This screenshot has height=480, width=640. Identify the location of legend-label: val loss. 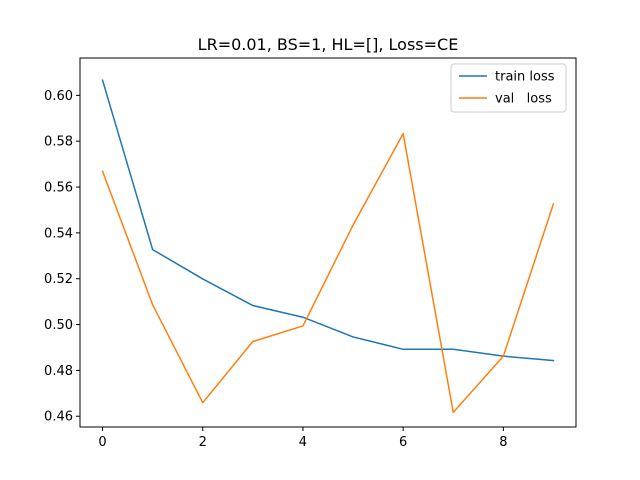
(523, 99).